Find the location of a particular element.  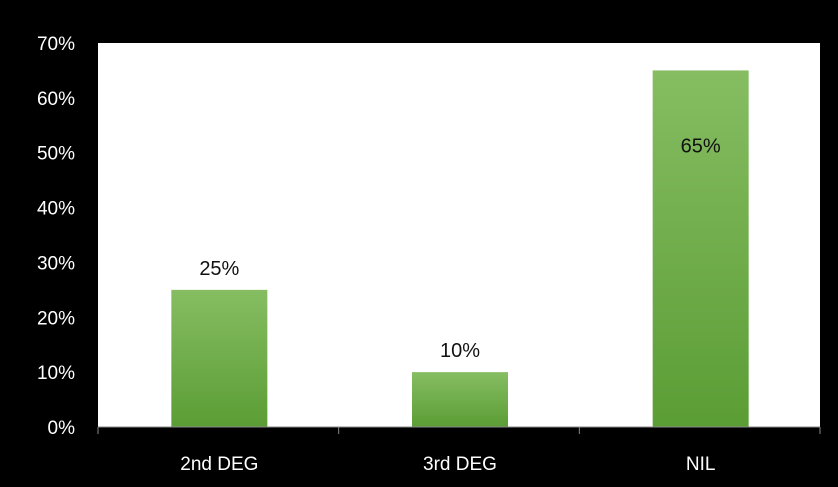

x-axis-tick-labels: 2nd DEG 3rd DEG NIL is located at coordinates (447, 464).